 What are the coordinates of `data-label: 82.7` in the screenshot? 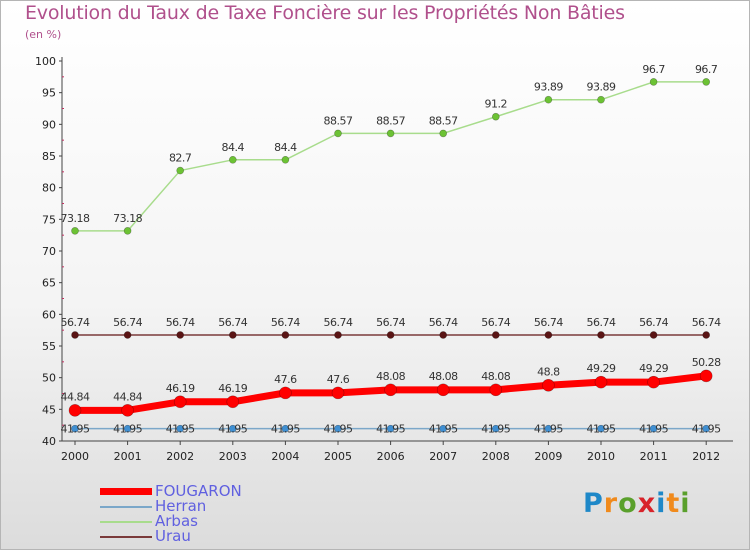 It's located at (180, 158).